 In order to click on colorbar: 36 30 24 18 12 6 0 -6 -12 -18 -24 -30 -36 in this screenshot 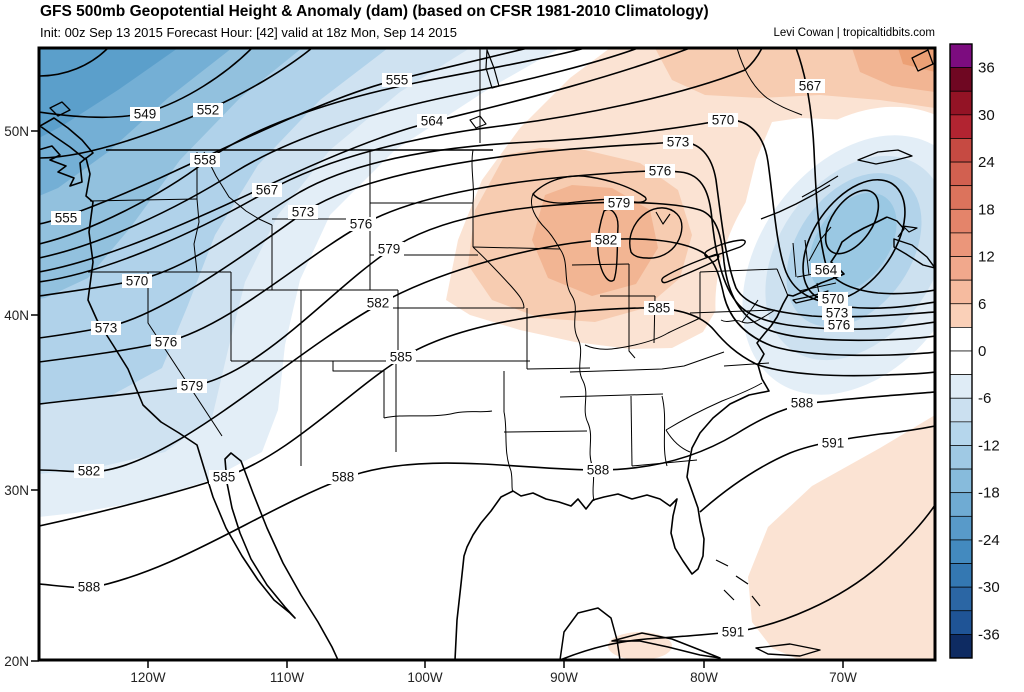, I will do `click(974, 351)`.